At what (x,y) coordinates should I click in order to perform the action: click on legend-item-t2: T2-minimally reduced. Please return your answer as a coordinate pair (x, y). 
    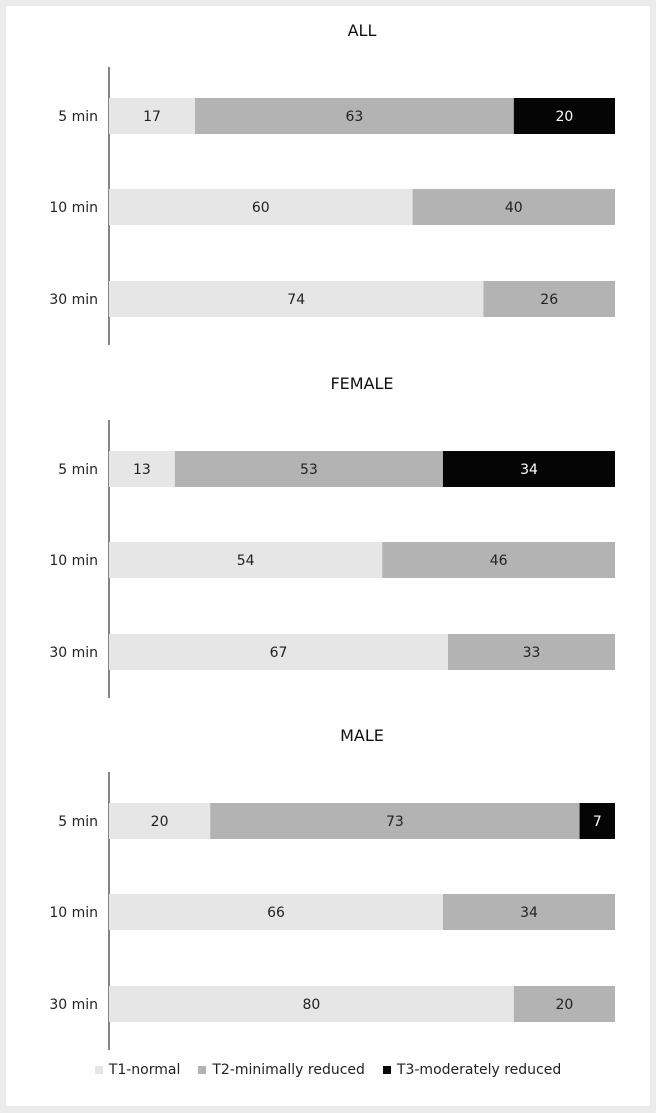
    Looking at the image, I should click on (281, 1070).